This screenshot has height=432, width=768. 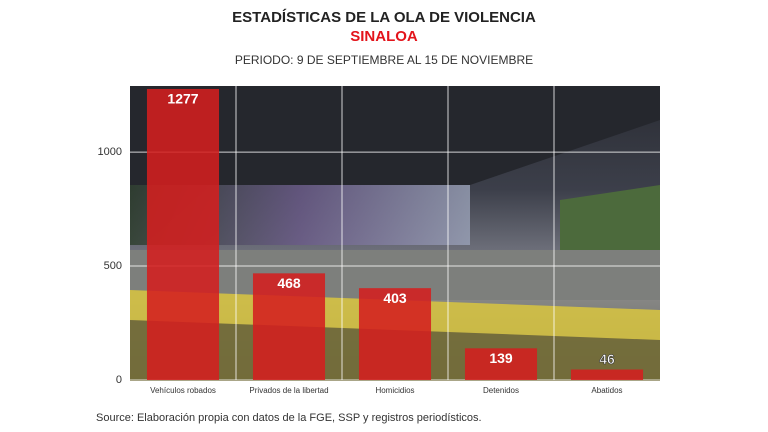 I want to click on x-tick-label: Homicidios, so click(x=394, y=390).